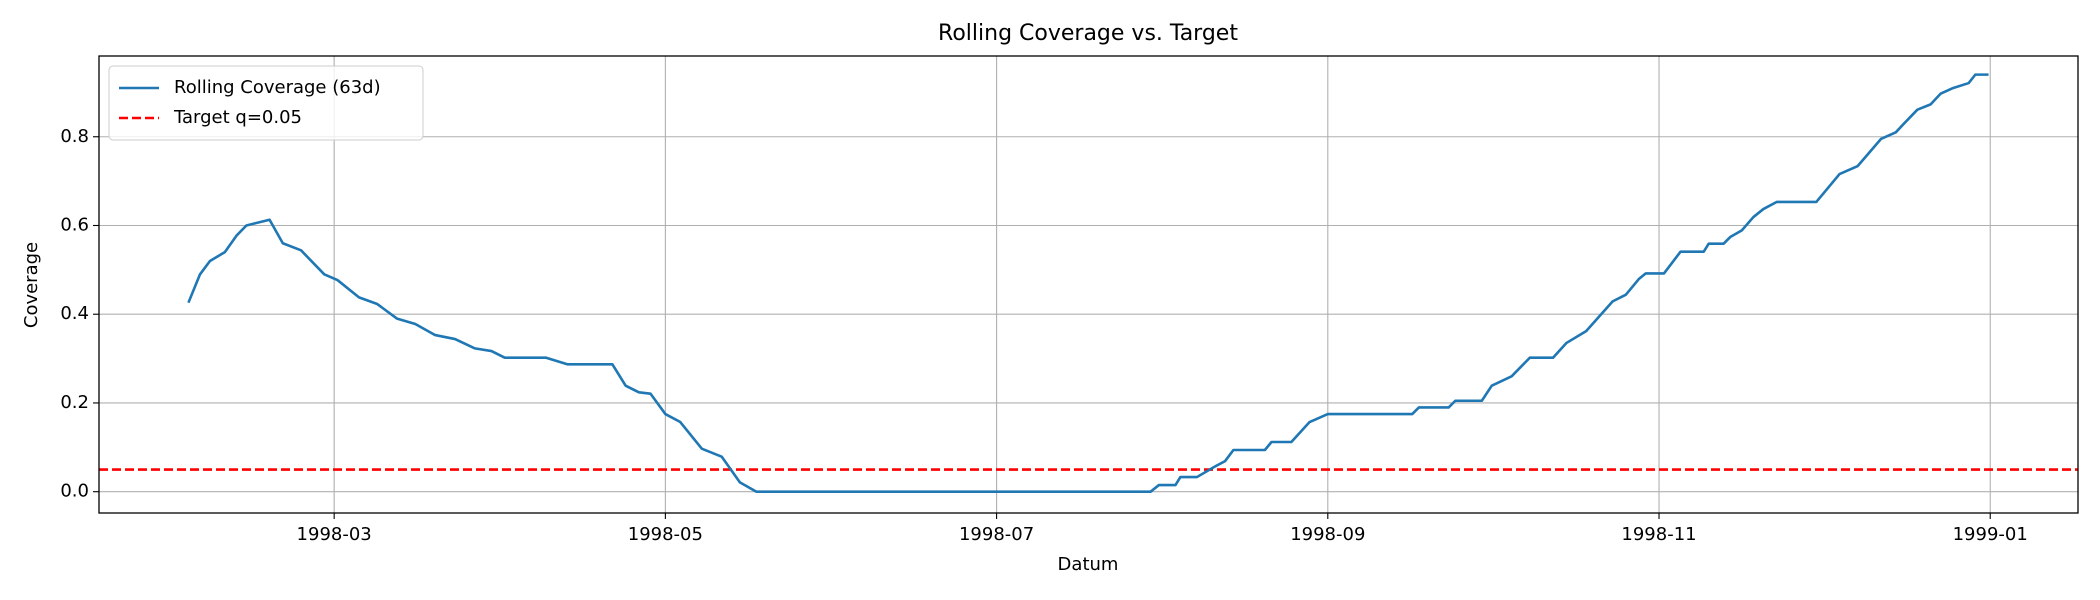  I want to click on legend-label: Rolling Coverage (63d), so click(277, 87).